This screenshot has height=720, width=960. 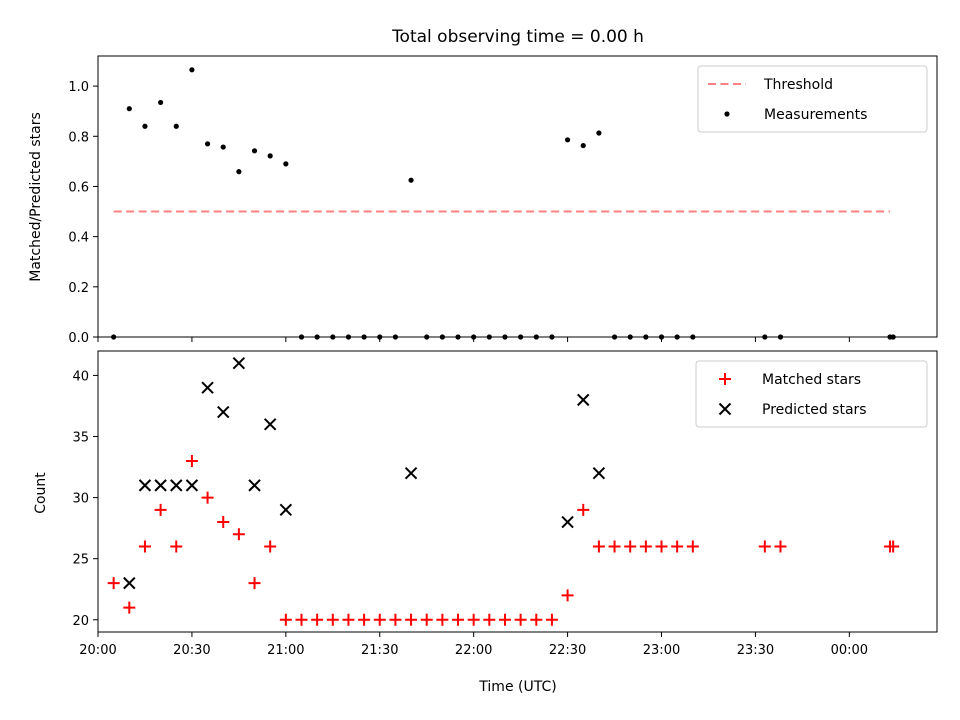 I want to click on top-y-tick-label: 0.2, so click(x=78, y=288).